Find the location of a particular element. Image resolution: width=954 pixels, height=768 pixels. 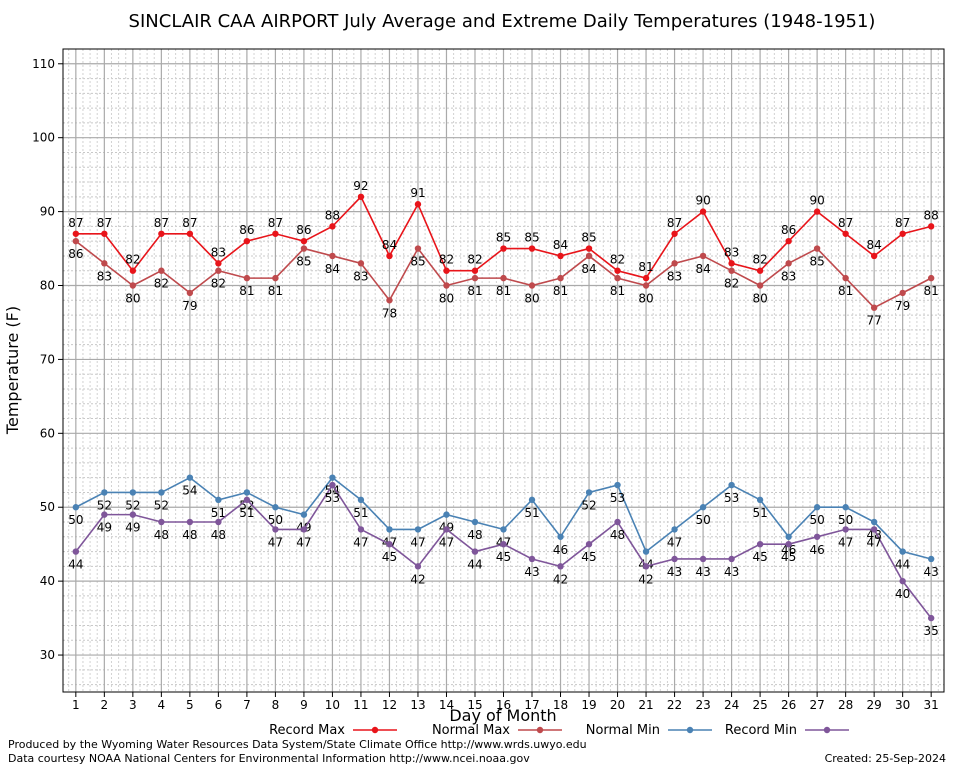

x-tick-label: 5 is located at coordinates (190, 705).